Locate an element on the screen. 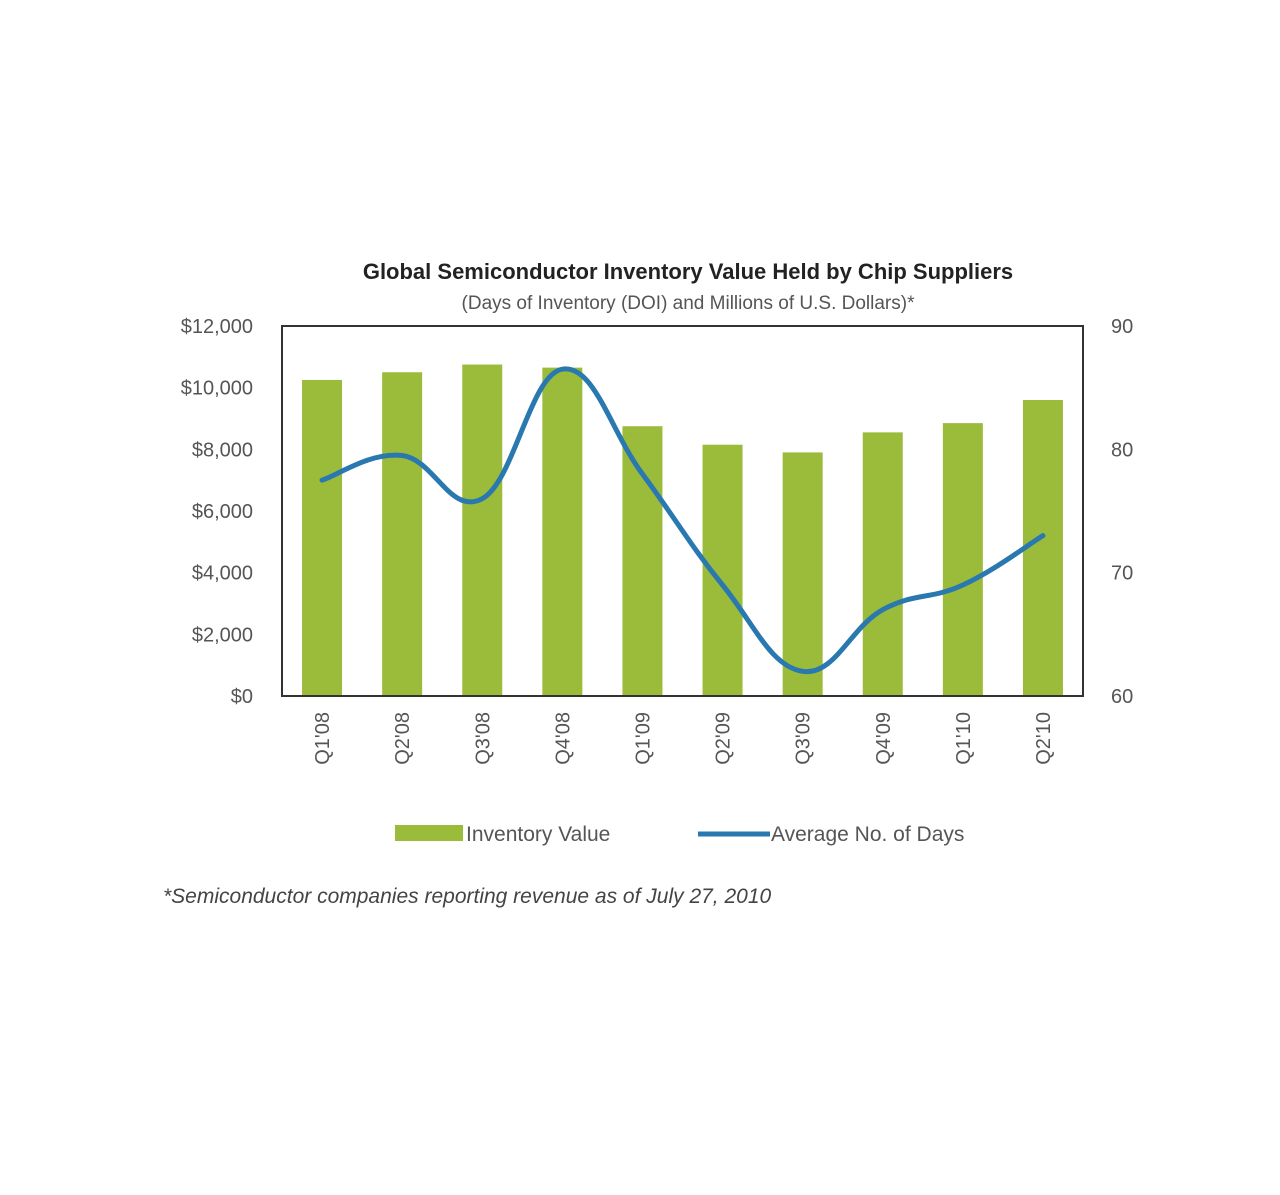 This screenshot has width=1280, height=1195. x-tick-label: Q4'09 is located at coordinates (884, 738).